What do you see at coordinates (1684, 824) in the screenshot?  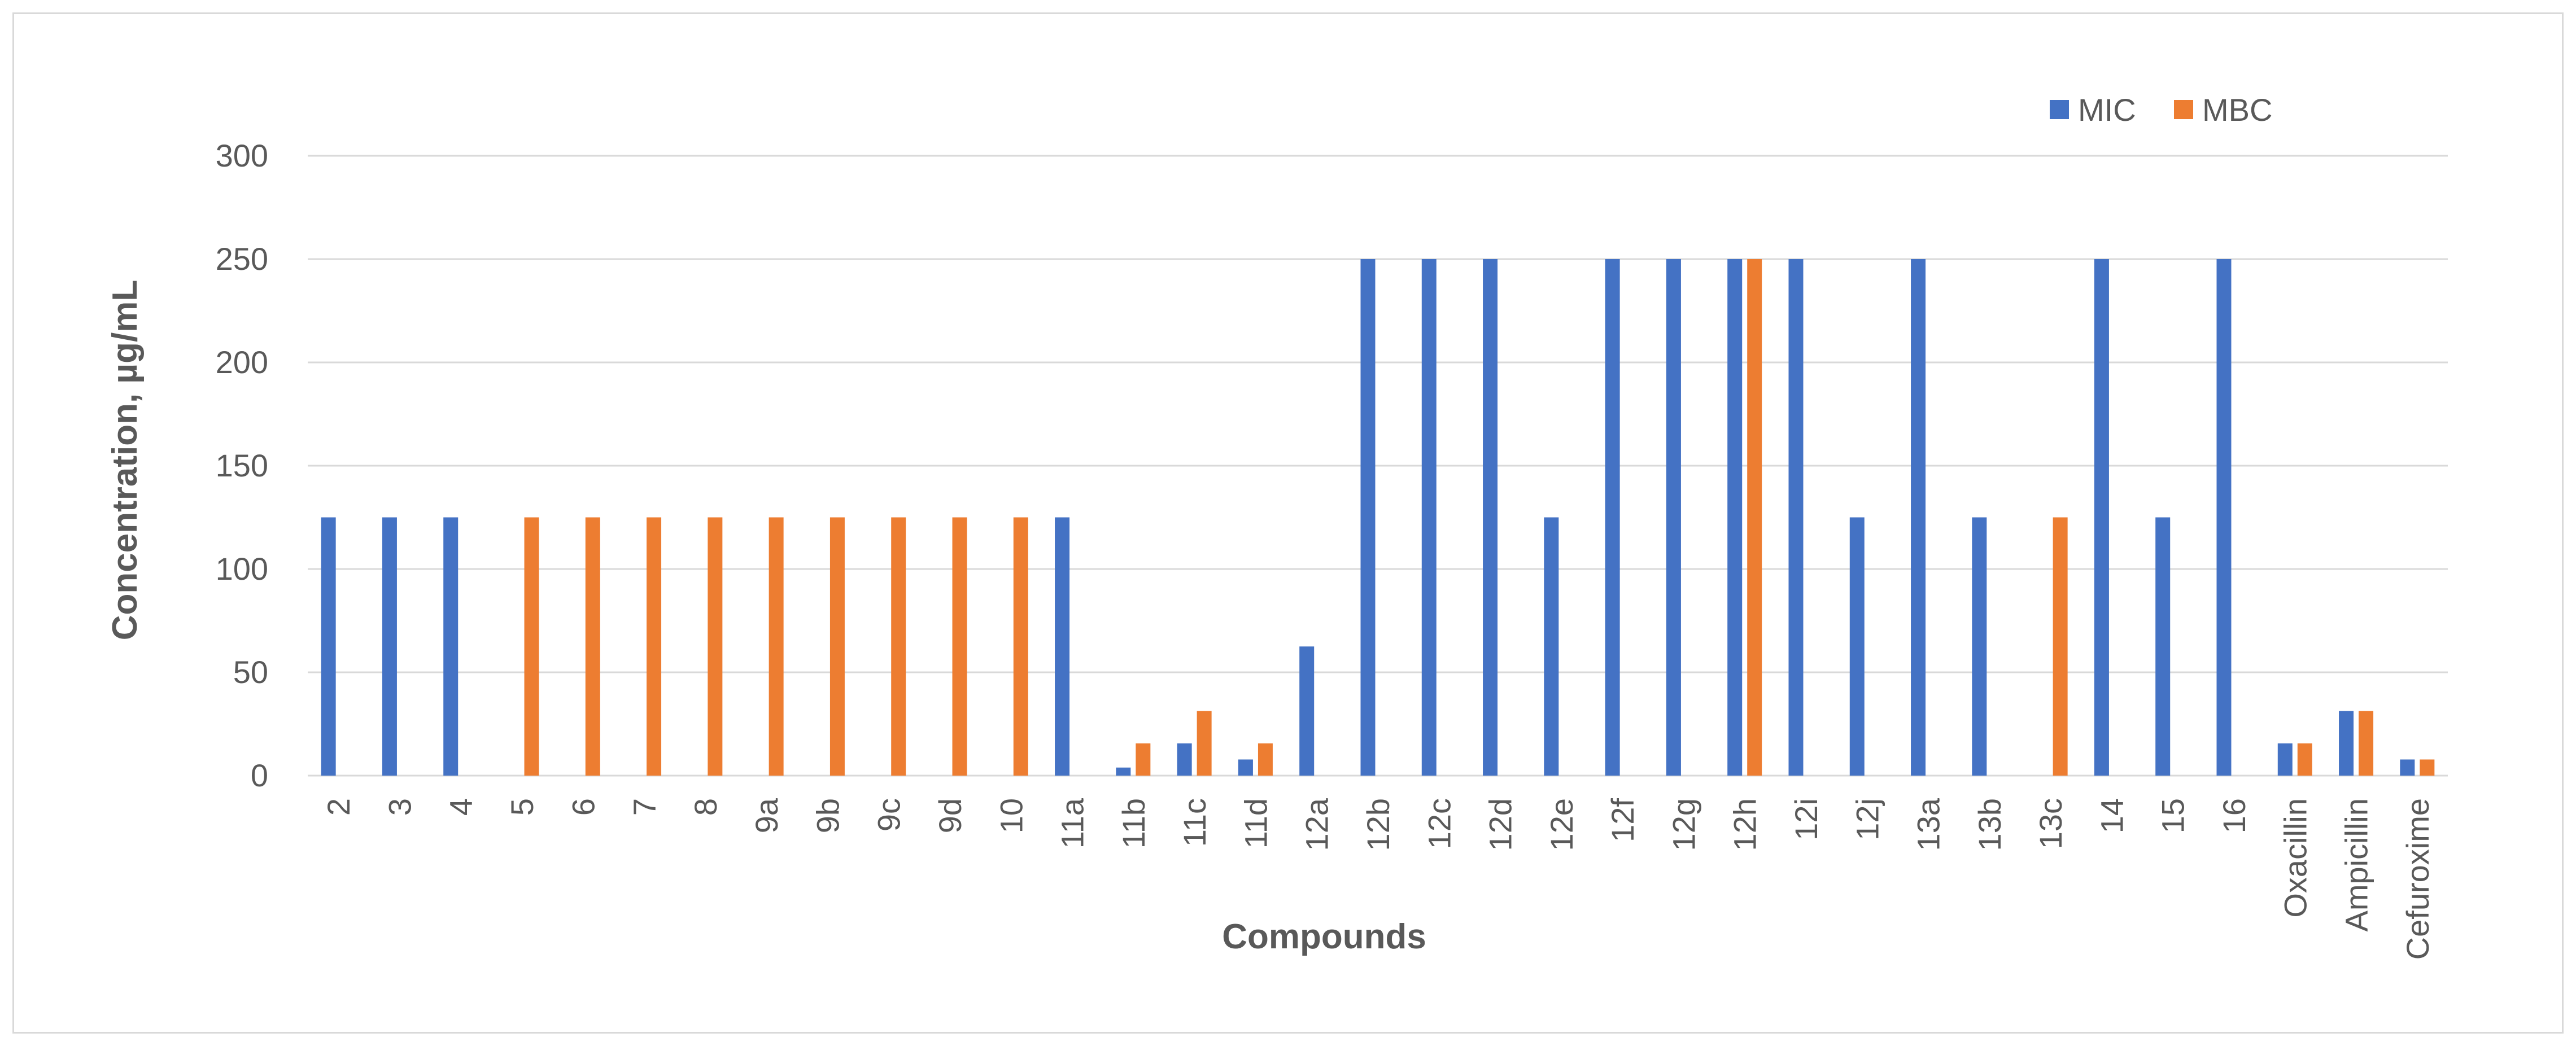 I see `x-tick-label: 12g` at bounding box center [1684, 824].